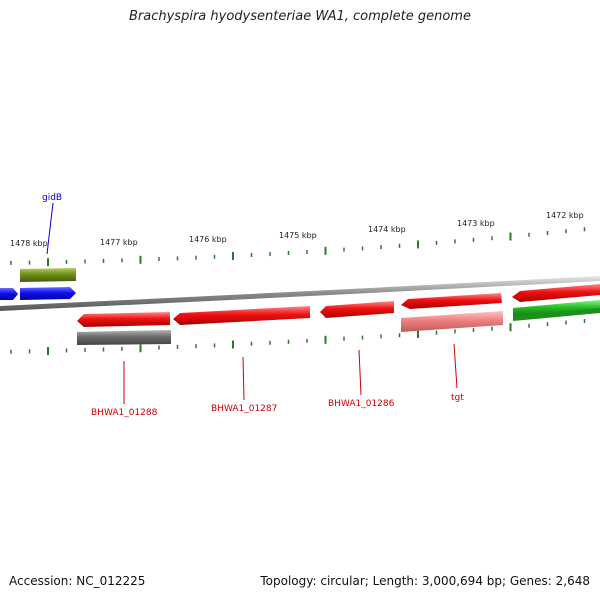 The height and width of the screenshot is (600, 600). I want to click on scale-label-1475: 1475 kbp, so click(298, 235).